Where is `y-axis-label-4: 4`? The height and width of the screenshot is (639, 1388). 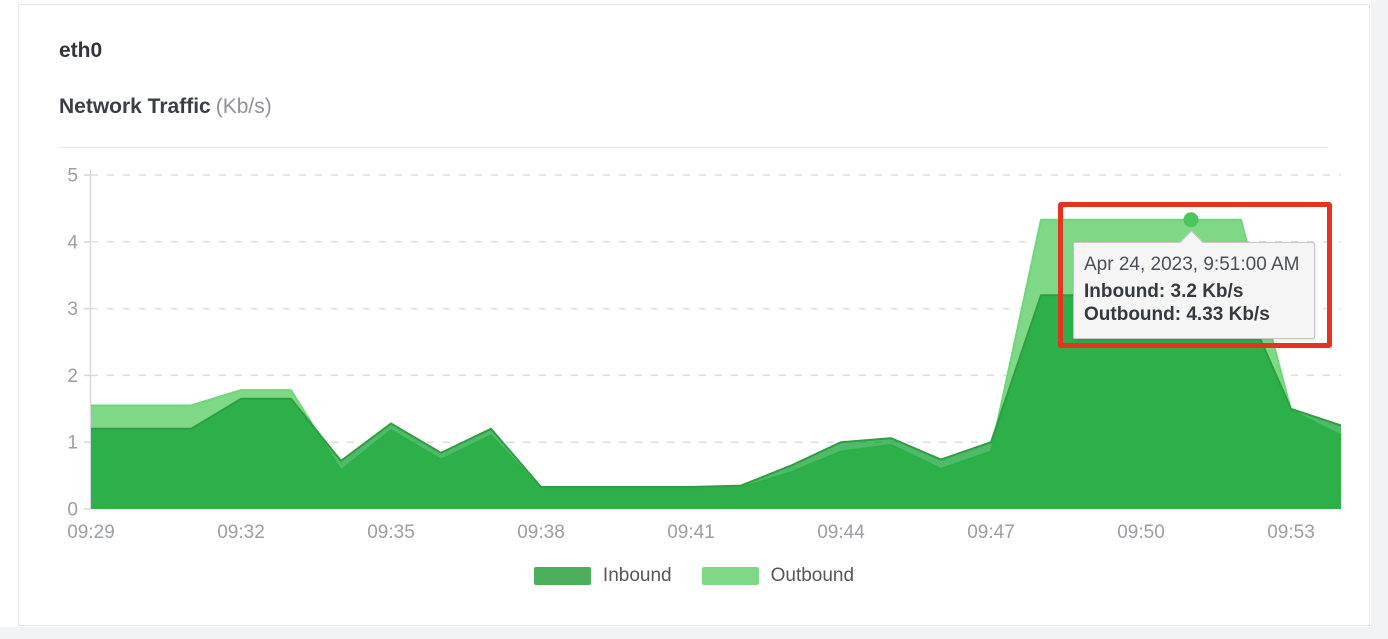
y-axis-label-4: 4 is located at coordinates (72, 242).